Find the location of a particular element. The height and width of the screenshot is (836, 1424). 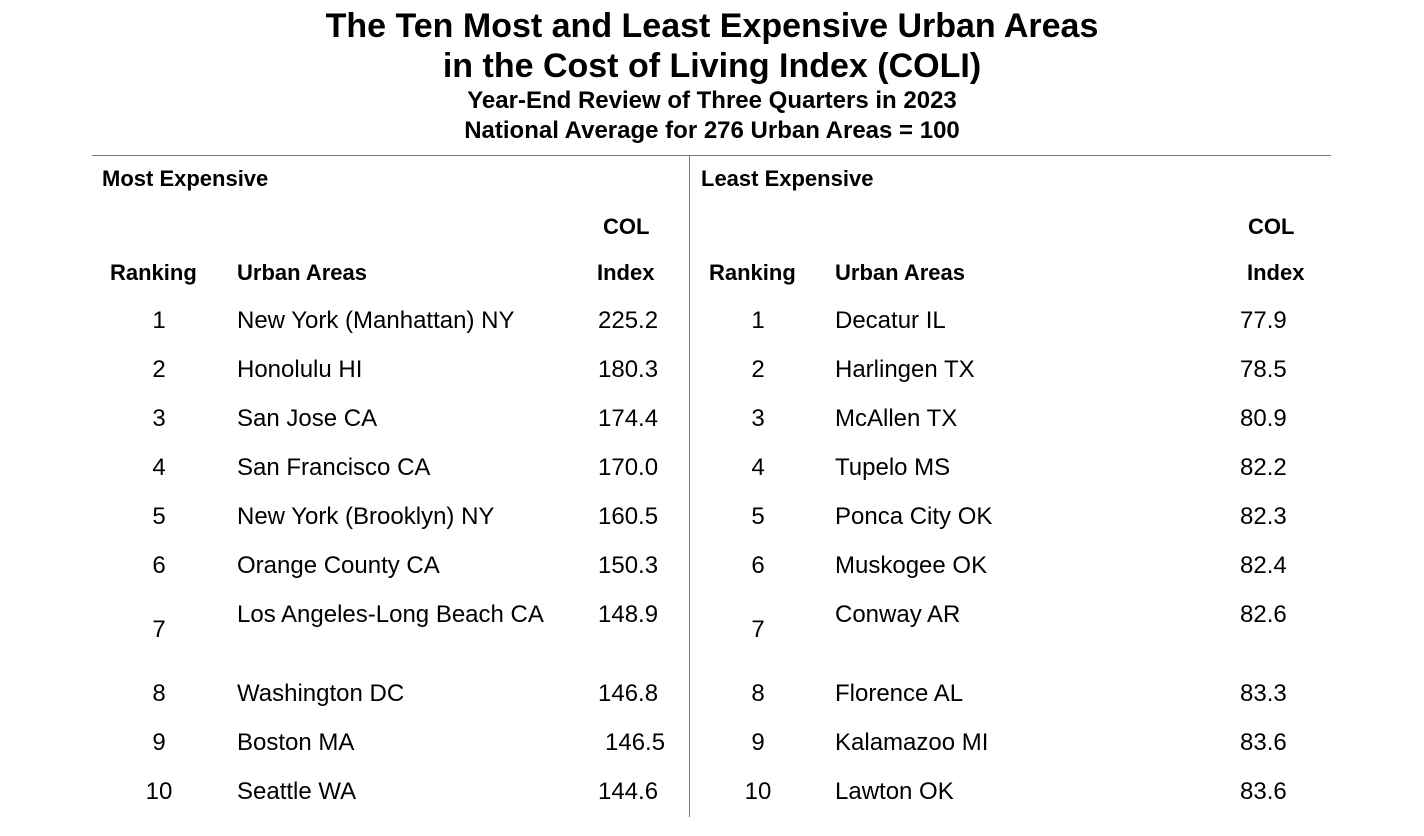

table-row: 9 Kalamazoo MI 83.6 is located at coordinates (1057, 752).